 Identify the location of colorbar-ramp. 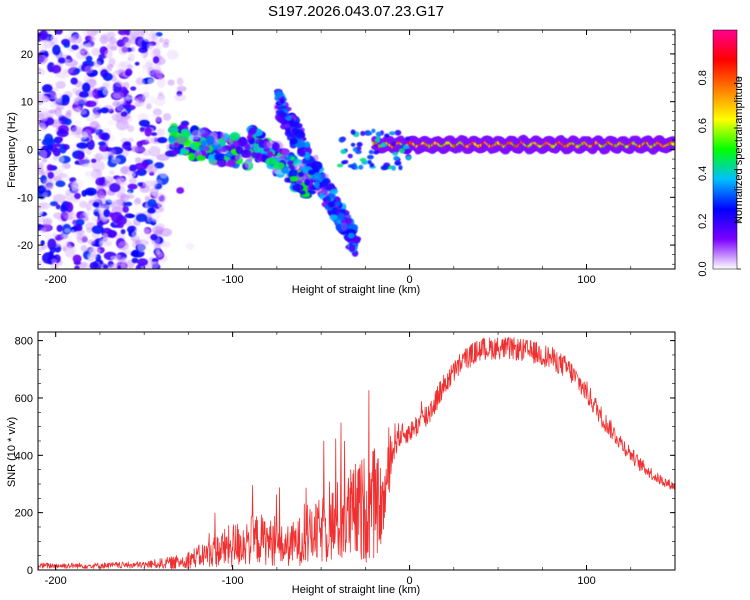
(725, 149).